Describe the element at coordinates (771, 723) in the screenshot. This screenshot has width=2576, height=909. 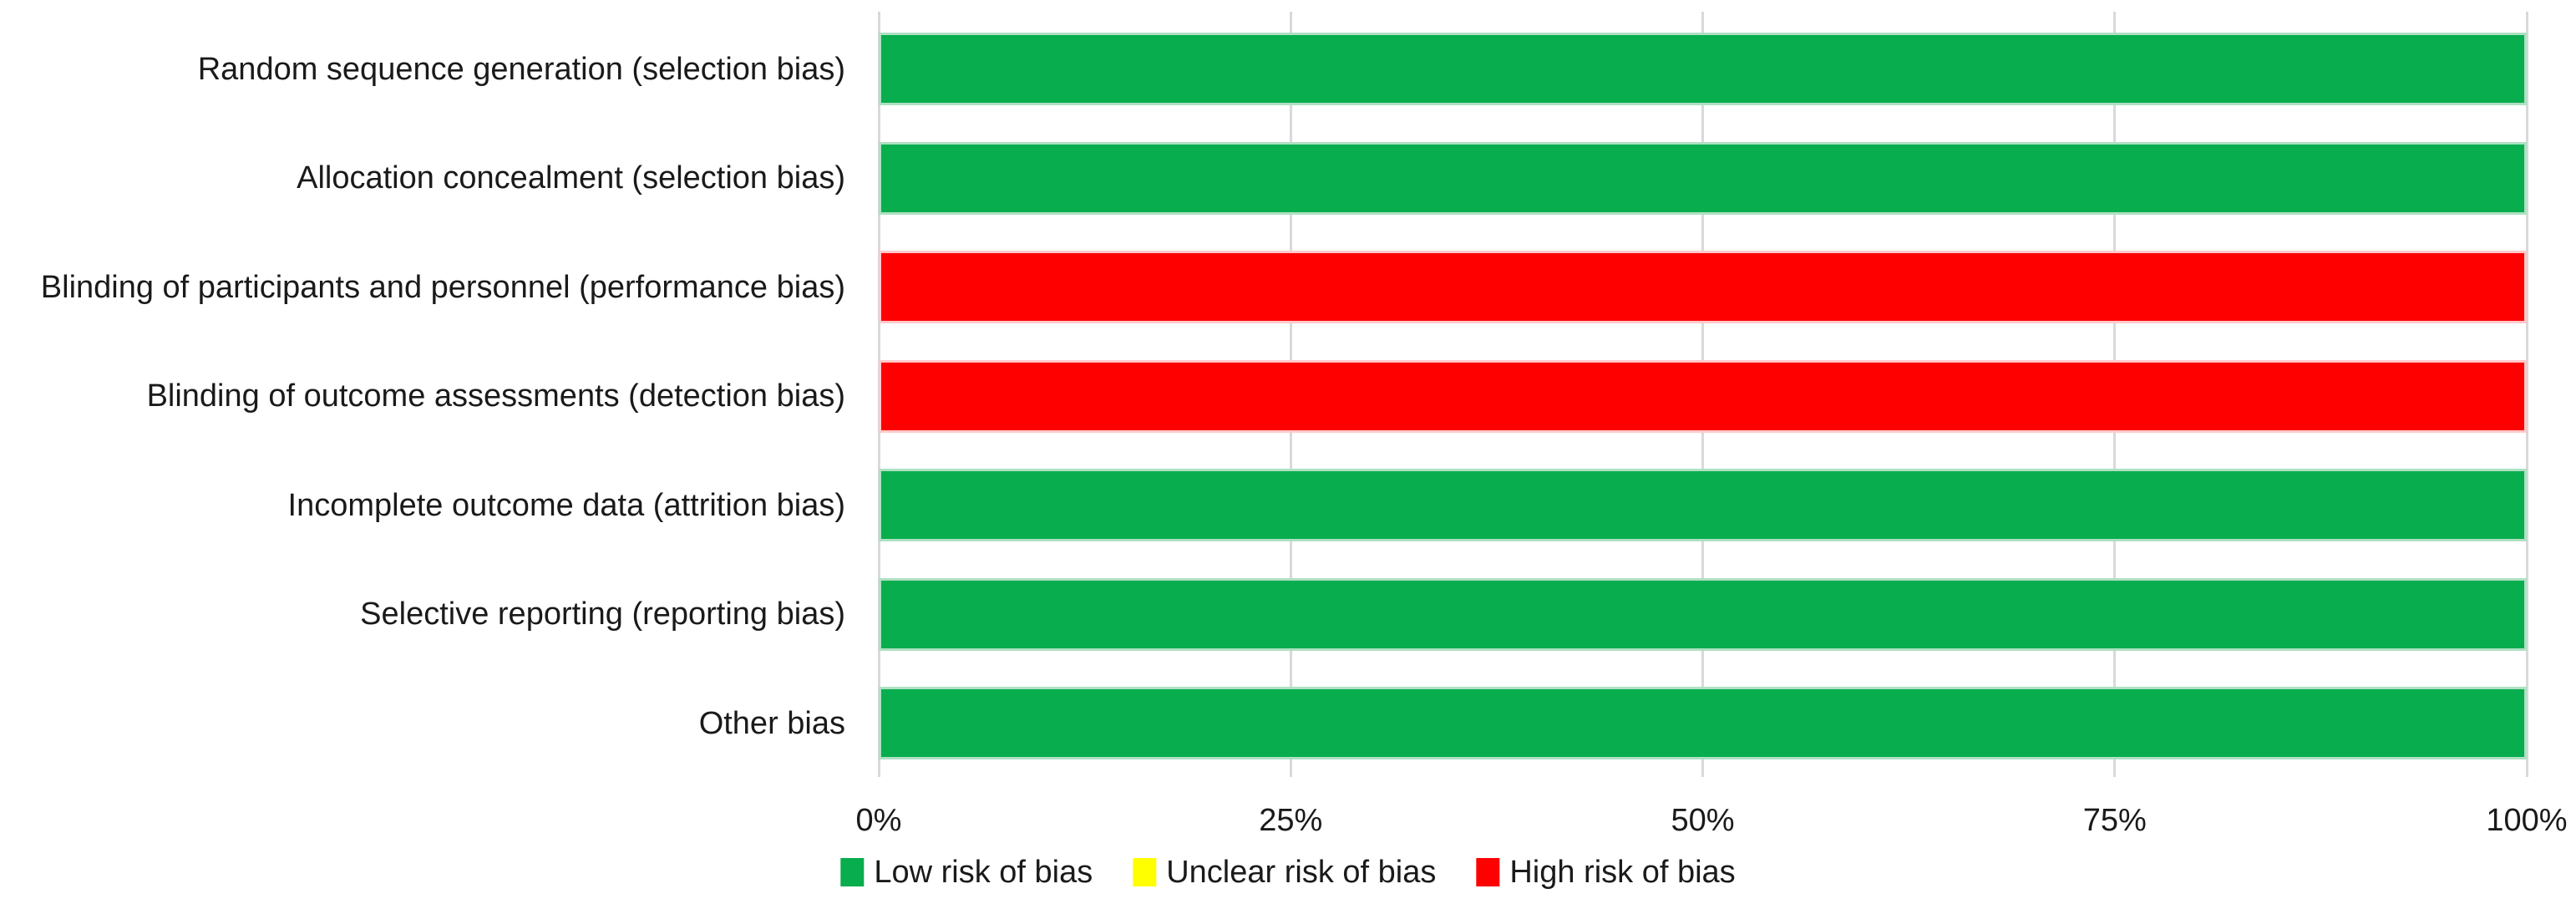
I see `category-label: Other bias` at that location.